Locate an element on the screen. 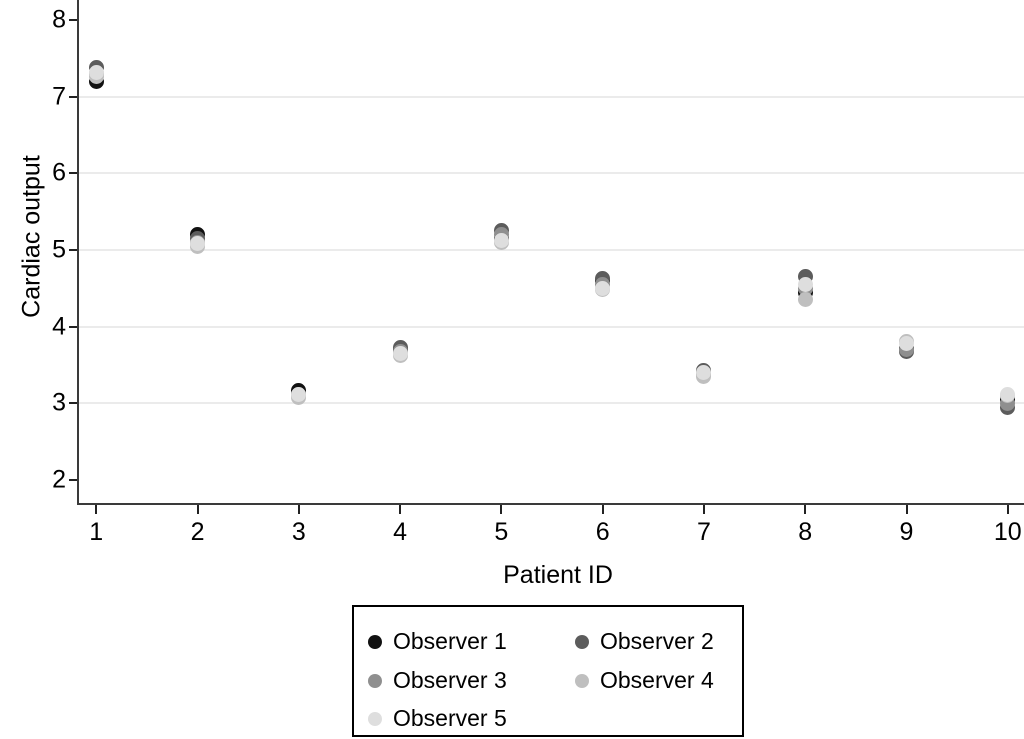 The image size is (1024, 739). legend-item-observer-3: Observer 3 is located at coordinates (437, 680).